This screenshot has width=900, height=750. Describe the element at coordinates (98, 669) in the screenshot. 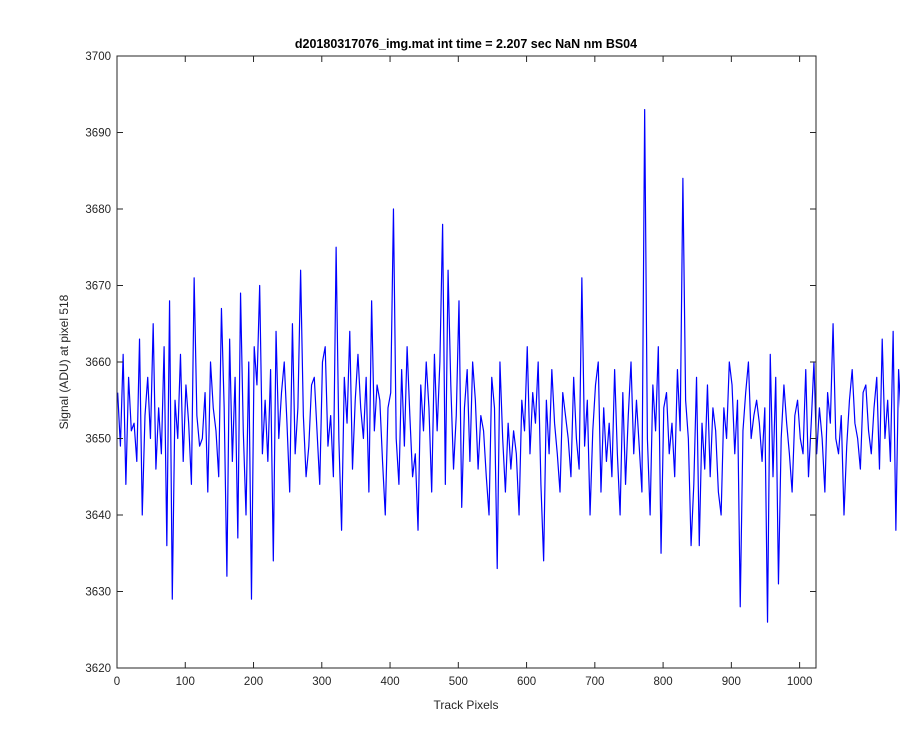

I see `y-tick-label: 3620` at that location.